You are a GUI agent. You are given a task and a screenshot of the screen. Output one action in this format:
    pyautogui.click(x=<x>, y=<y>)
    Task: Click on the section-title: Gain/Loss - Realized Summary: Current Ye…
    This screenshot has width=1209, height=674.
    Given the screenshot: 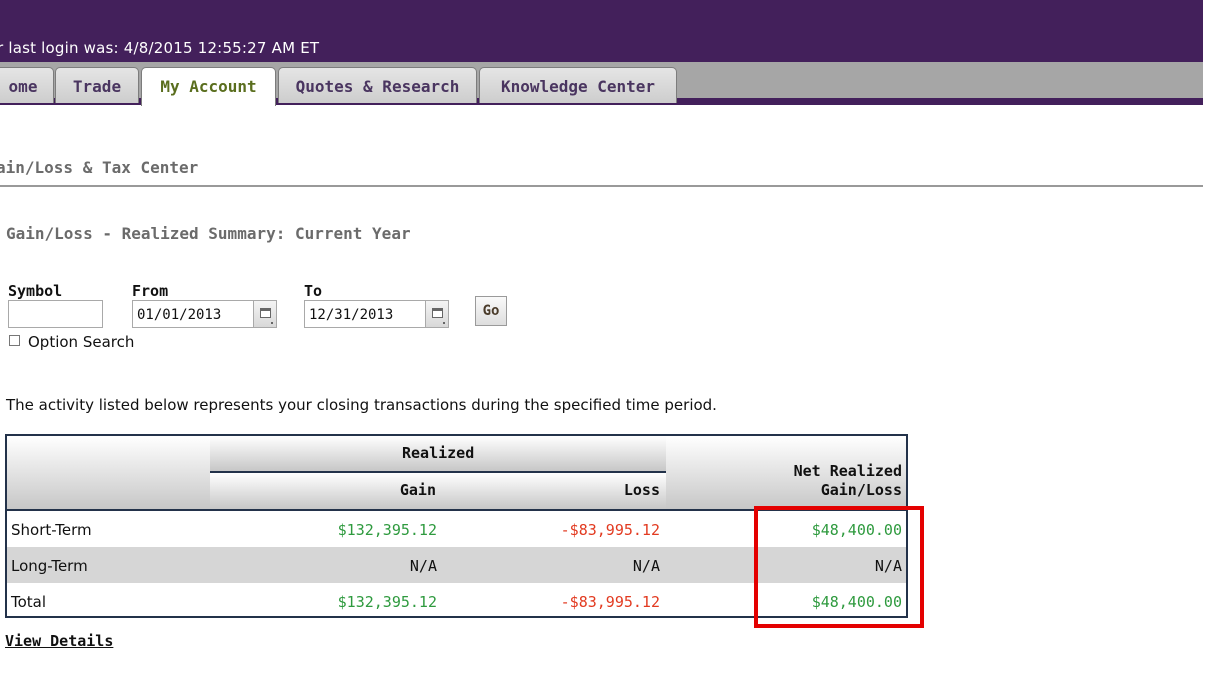 What is the action you would take?
    pyautogui.click(x=208, y=233)
    